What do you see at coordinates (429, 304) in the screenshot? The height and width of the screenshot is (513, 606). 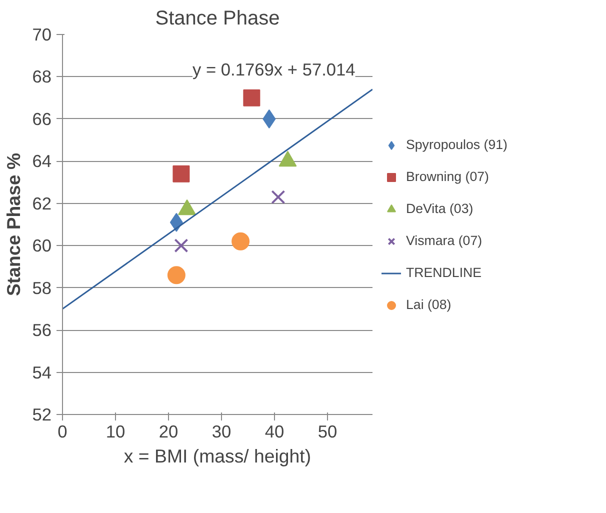 I see `legend-label: Lai (08)` at bounding box center [429, 304].